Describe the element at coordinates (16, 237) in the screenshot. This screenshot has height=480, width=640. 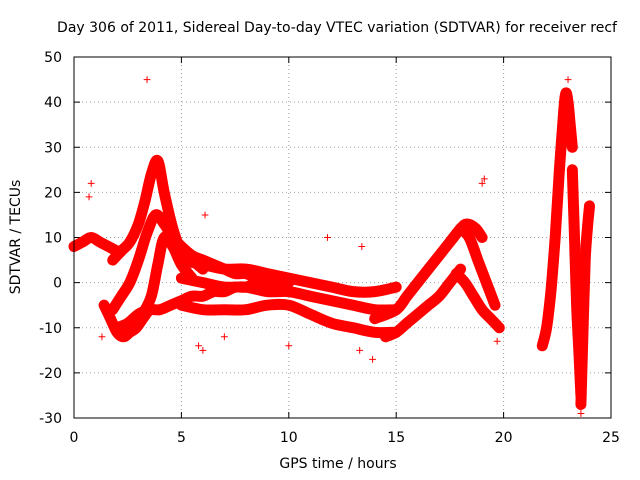
I see `y-axis-label: SDTVAR / TECUs` at that location.